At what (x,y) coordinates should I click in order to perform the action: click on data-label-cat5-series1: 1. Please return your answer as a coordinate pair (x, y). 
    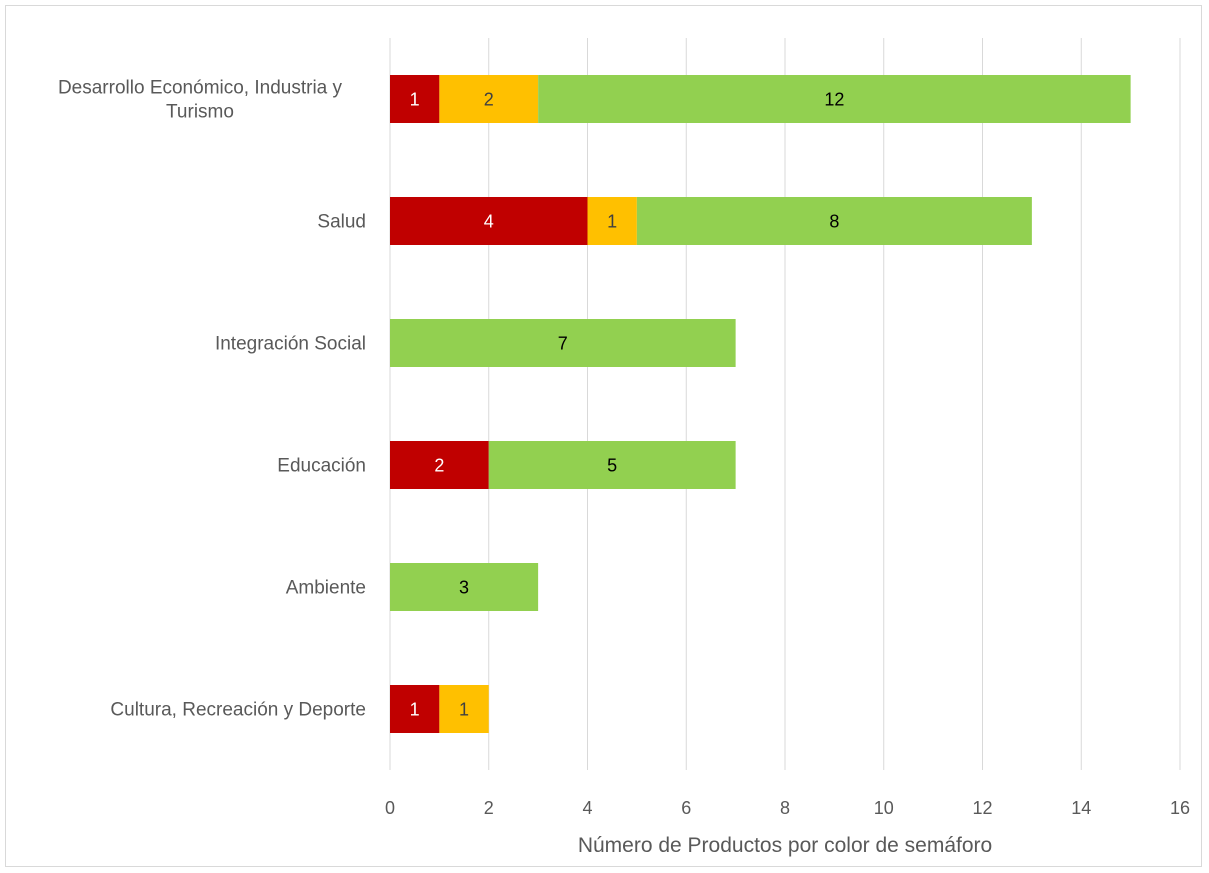
    Looking at the image, I should click on (464, 710).